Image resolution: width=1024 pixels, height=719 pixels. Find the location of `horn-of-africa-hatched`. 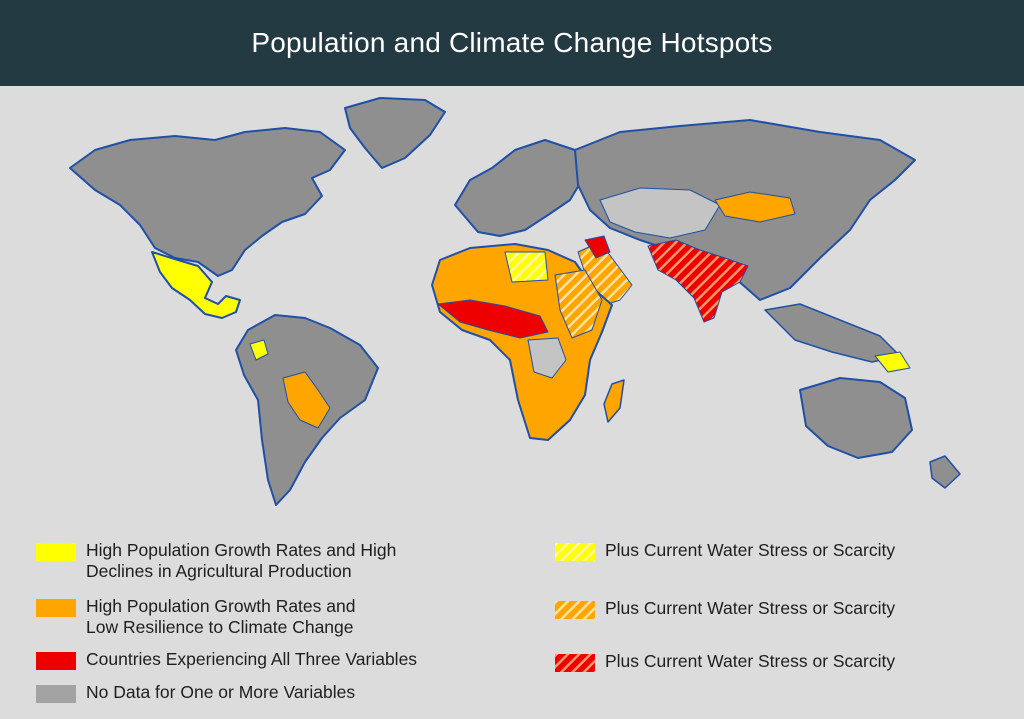

horn-of-africa-hatched is located at coordinates (578, 304).